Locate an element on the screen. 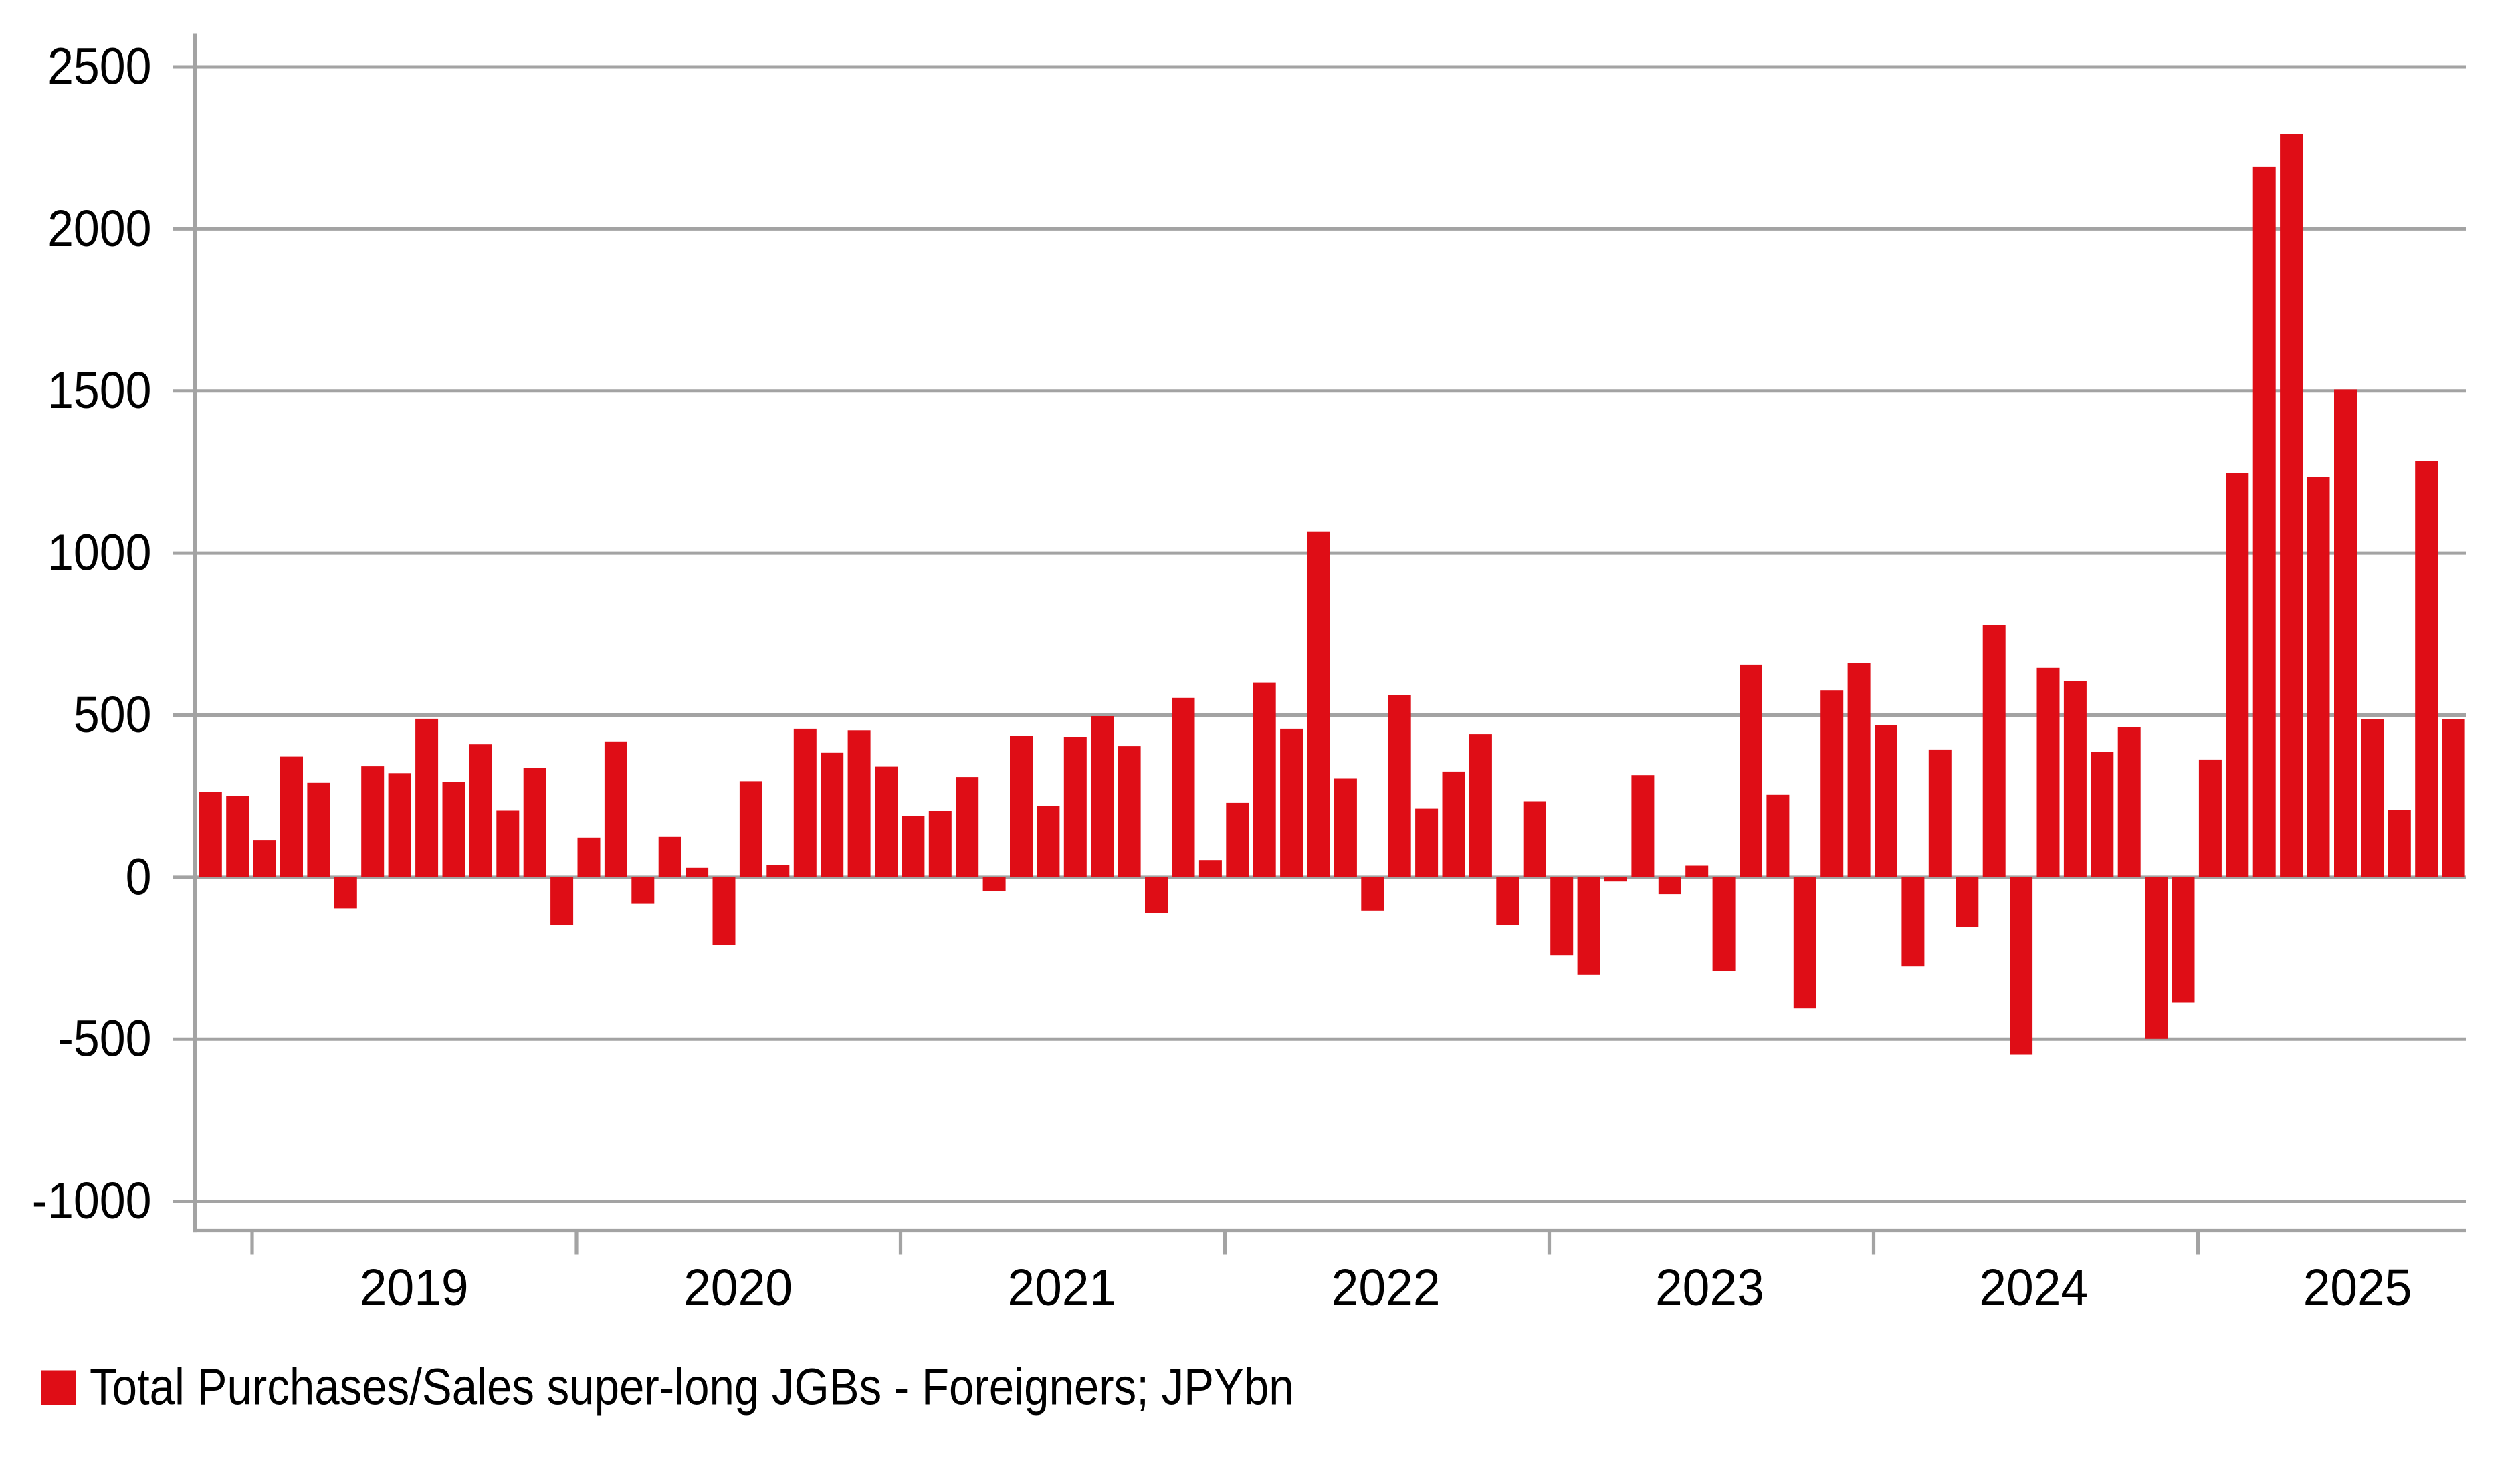 This screenshot has height=1471, width=2520. svg-text: 2020 is located at coordinates (738, 1287).